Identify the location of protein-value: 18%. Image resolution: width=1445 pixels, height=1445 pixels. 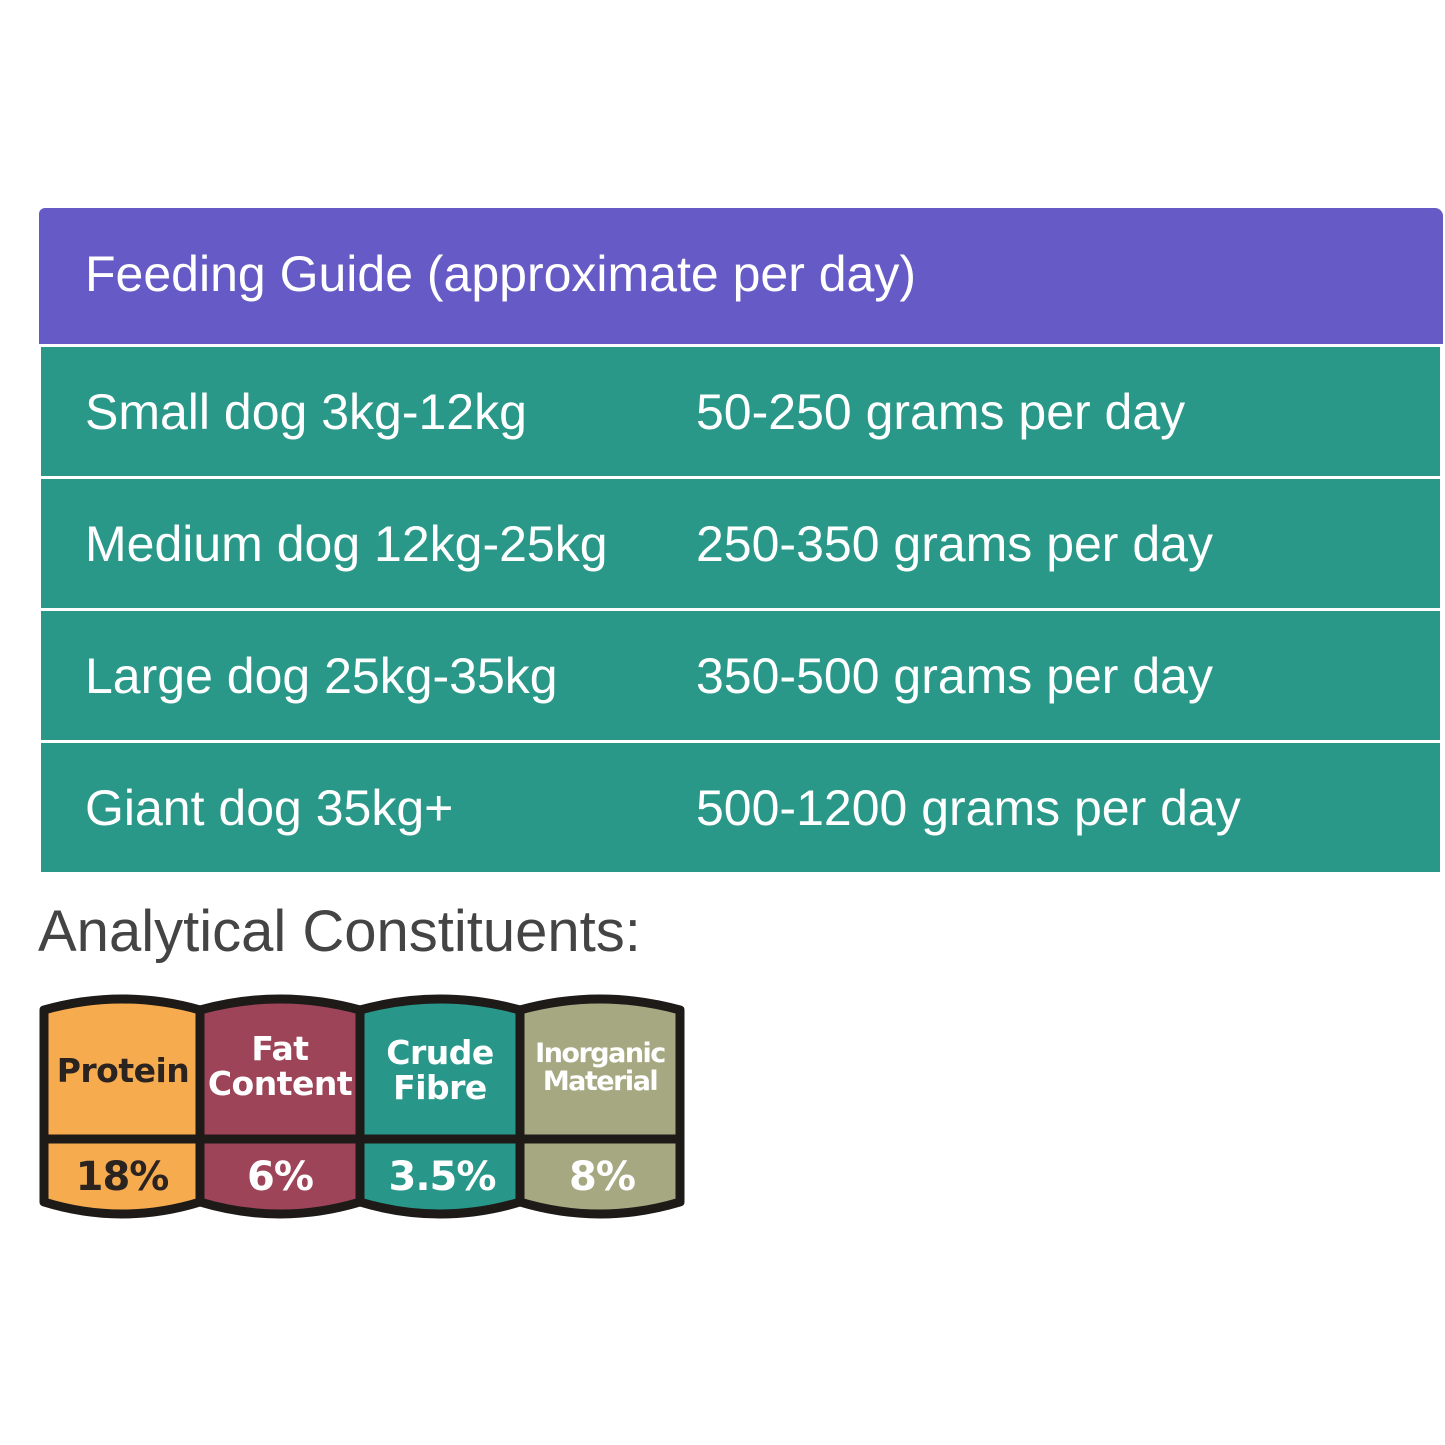
(122, 1177).